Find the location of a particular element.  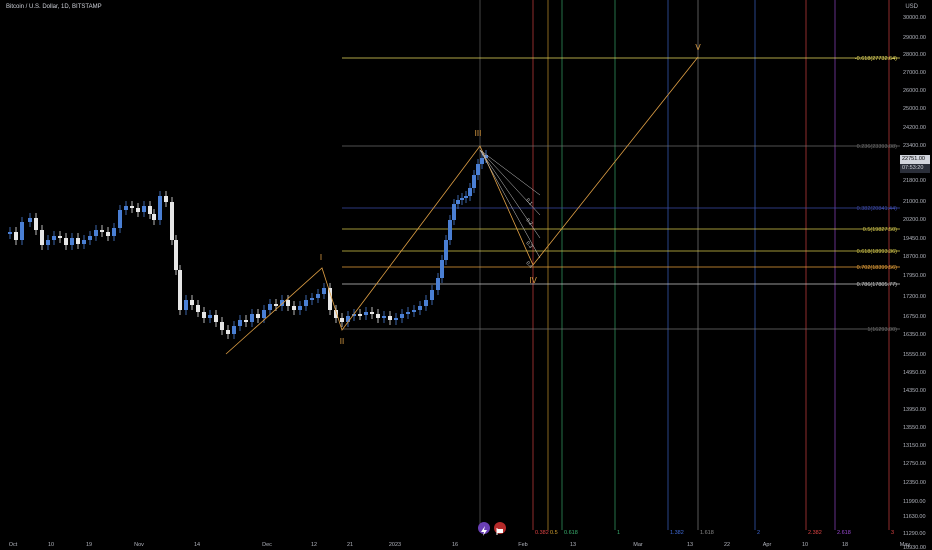

time-zone-label: 0.382 is located at coordinates (542, 533).